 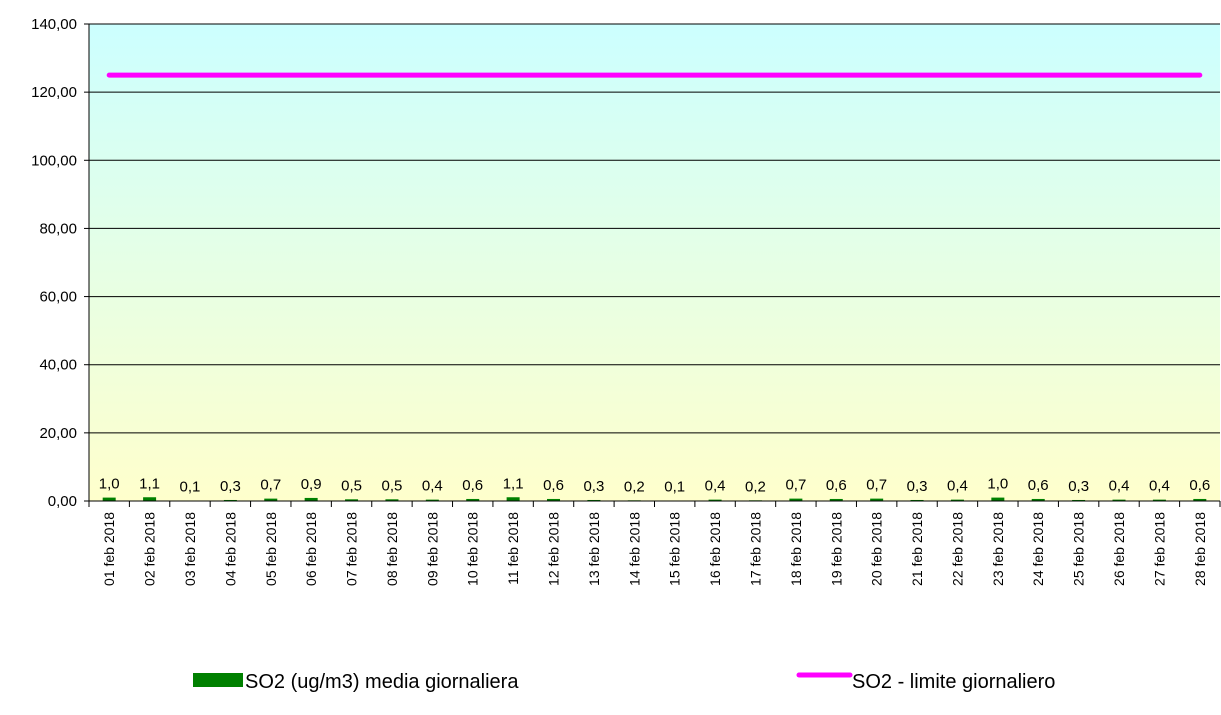 I want to click on y-tick-label: 80,00, so click(x=58, y=228).